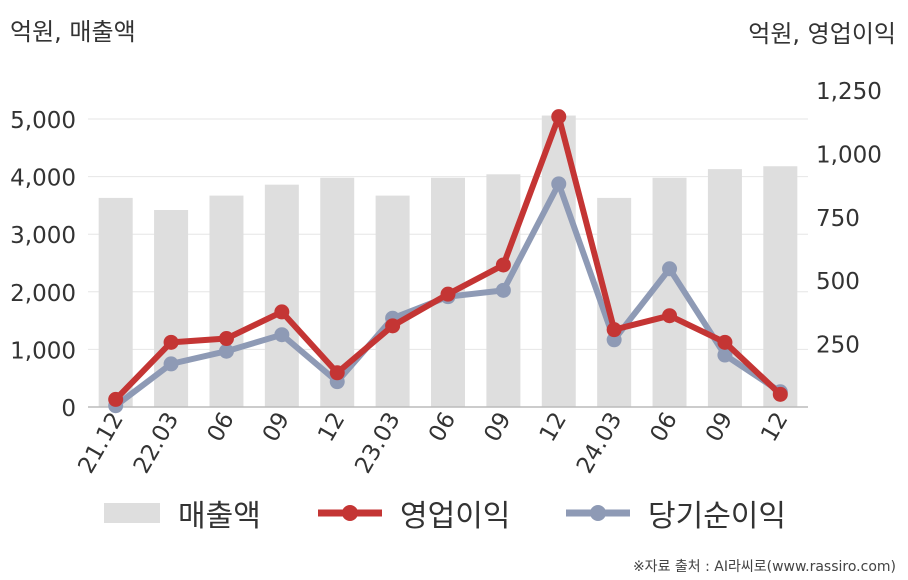  What do you see at coordinates (219, 516) in the screenshot?
I see `legend-label-revenue: 매출액` at bounding box center [219, 516].